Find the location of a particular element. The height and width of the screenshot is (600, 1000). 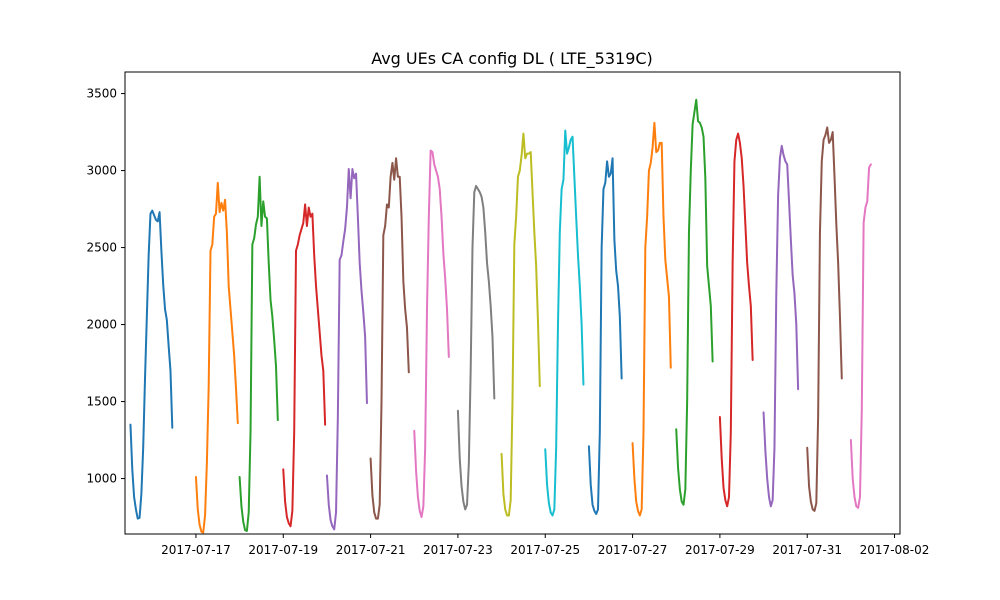

x-tick-label: 2017-07-17 is located at coordinates (196, 550).